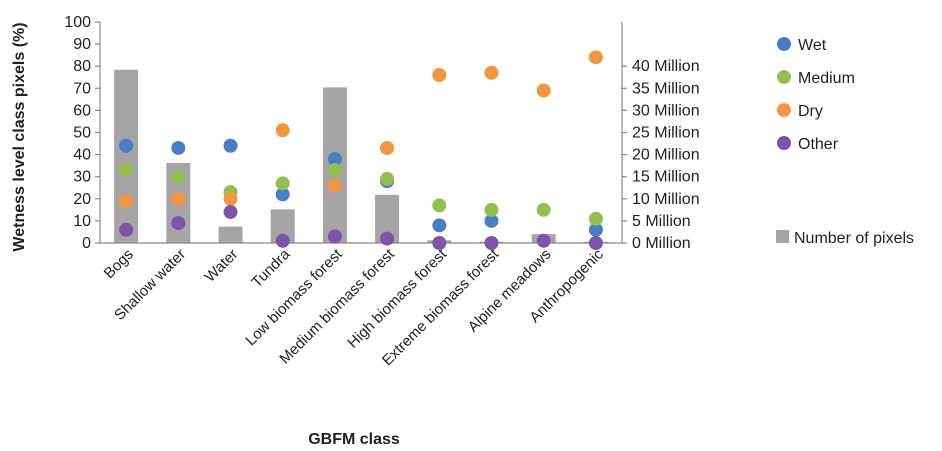 The height and width of the screenshot is (451, 942). Describe the element at coordinates (119, 264) in the screenshot. I see `category-label: Bogs` at that location.